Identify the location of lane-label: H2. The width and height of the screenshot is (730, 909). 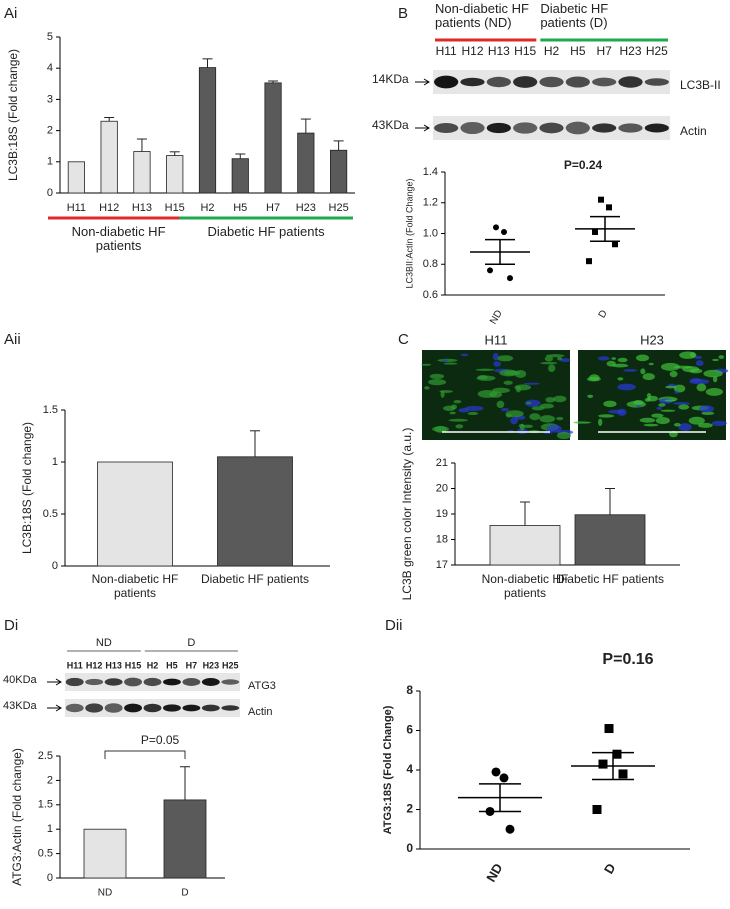
(153, 665).